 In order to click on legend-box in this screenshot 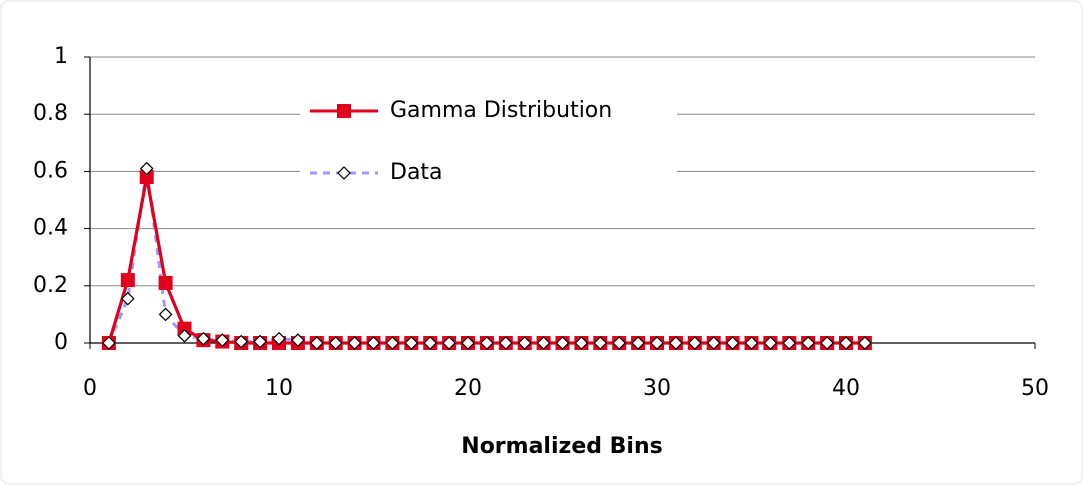, I will do `click(488, 142)`.